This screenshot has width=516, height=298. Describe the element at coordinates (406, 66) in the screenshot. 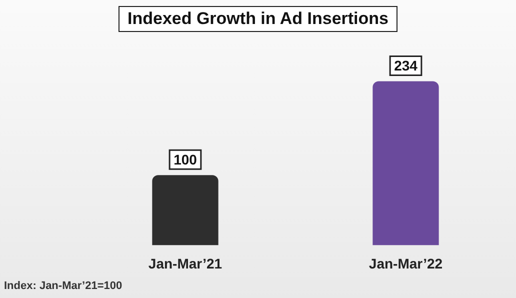

I see `data-label: 234` at that location.